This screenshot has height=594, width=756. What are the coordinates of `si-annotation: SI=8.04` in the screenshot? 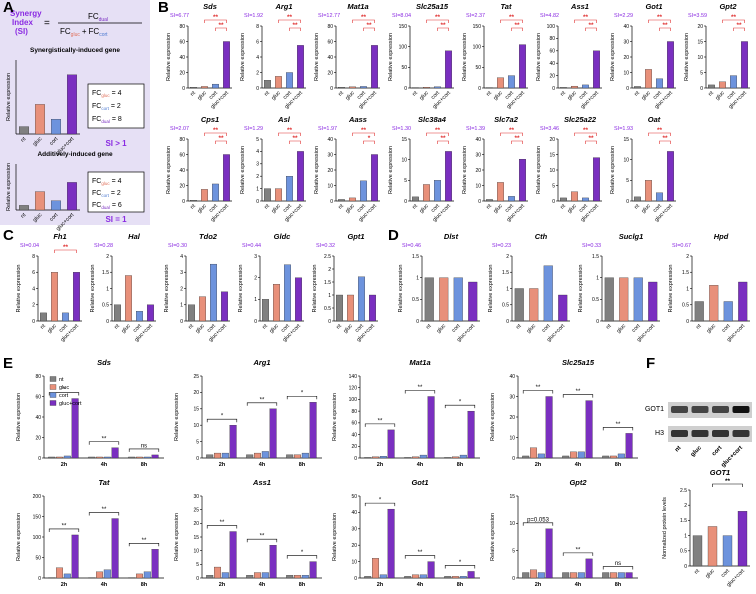 It's located at (401, 16).